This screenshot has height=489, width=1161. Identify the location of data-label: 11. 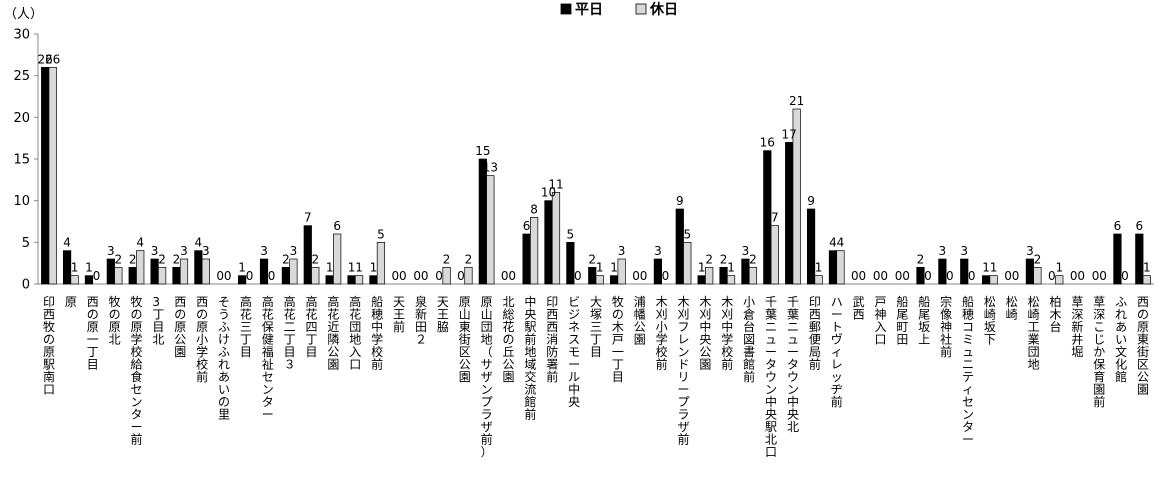
(555, 184).